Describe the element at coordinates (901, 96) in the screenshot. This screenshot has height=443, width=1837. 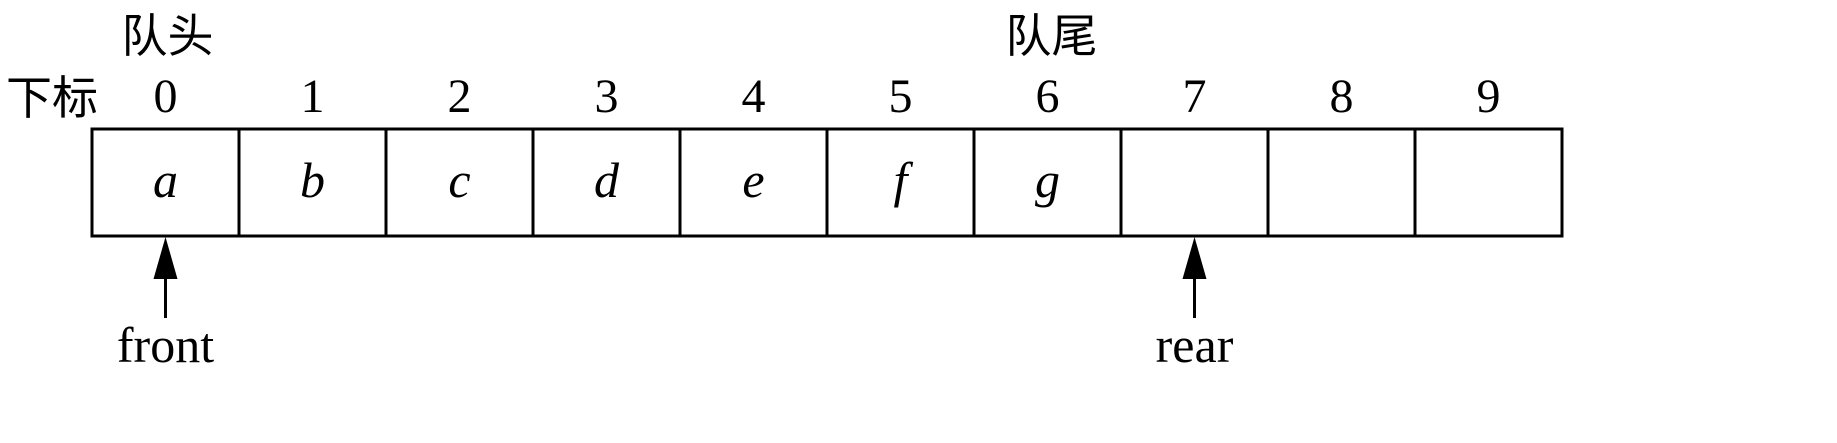
I see `index-label-5: 5` at that location.